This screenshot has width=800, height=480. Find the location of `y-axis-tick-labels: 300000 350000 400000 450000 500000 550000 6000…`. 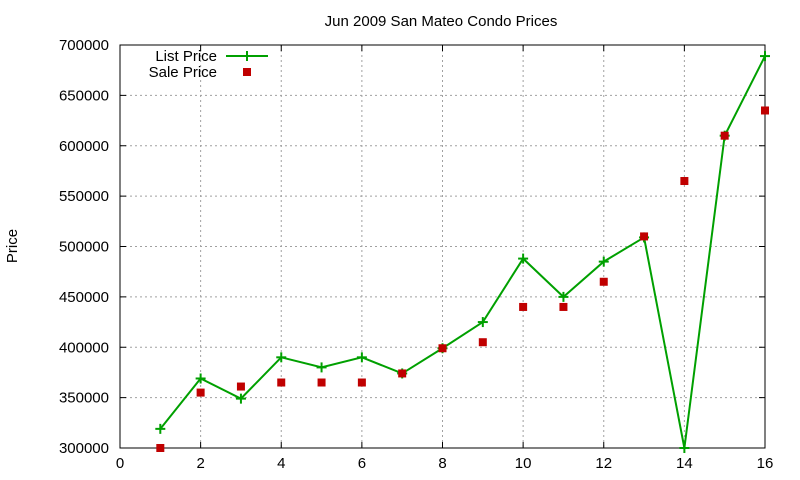

y-axis-tick-labels: 300000 350000 400000 450000 500000 550000 6000… is located at coordinates (84, 247).